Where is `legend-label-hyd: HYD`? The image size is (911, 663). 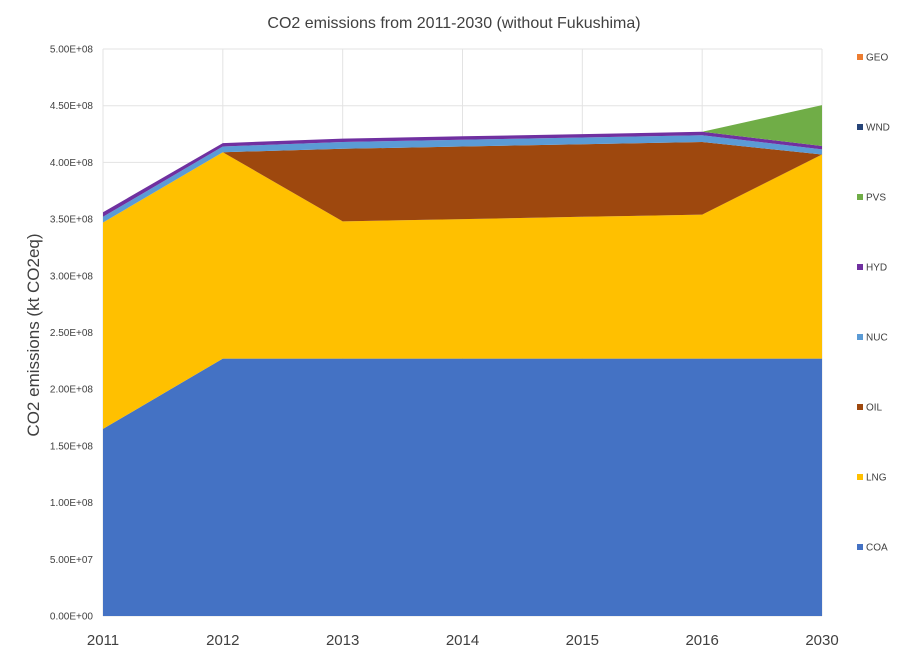 legend-label-hyd: HYD is located at coordinates (876, 268).